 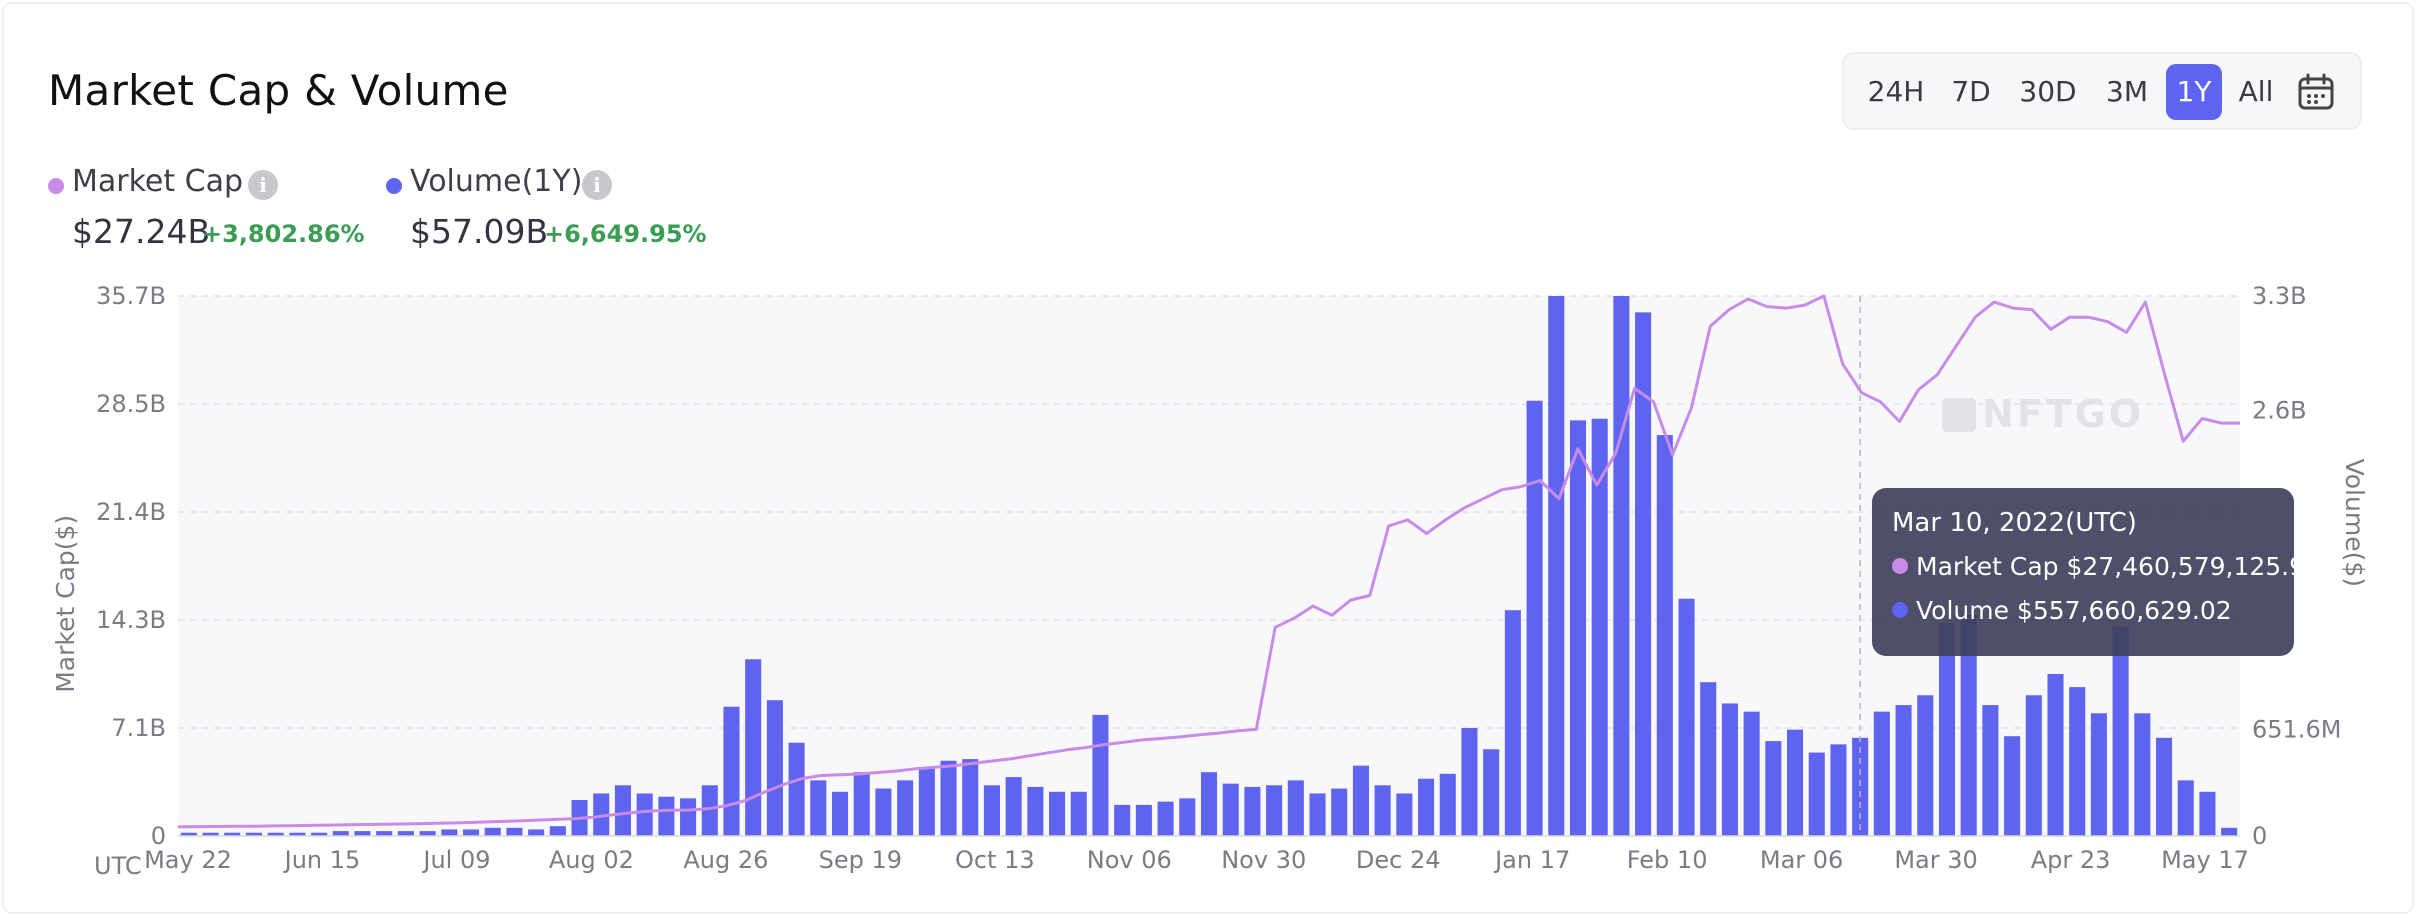 What do you see at coordinates (2296, 729) in the screenshot?
I see `right-tick-label: 651.6M` at bounding box center [2296, 729].